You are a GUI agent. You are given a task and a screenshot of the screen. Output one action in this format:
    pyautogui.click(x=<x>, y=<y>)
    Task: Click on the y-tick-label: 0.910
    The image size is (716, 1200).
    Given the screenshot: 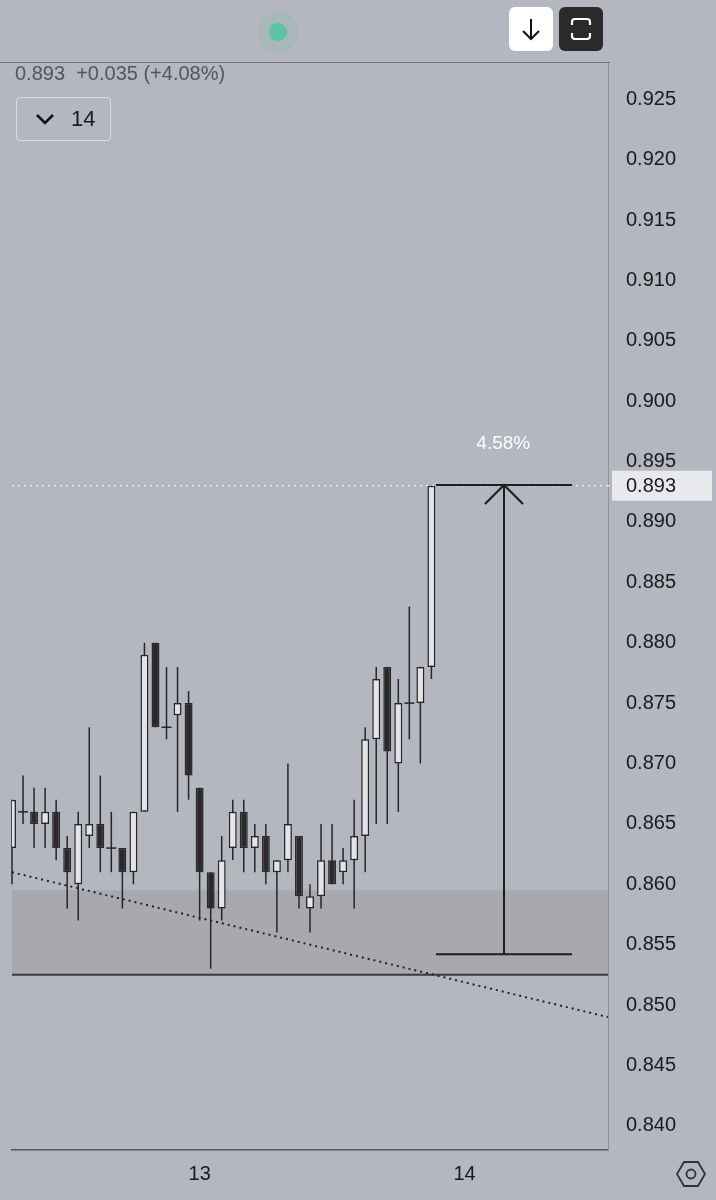 What is the action you would take?
    pyautogui.click(x=651, y=278)
    